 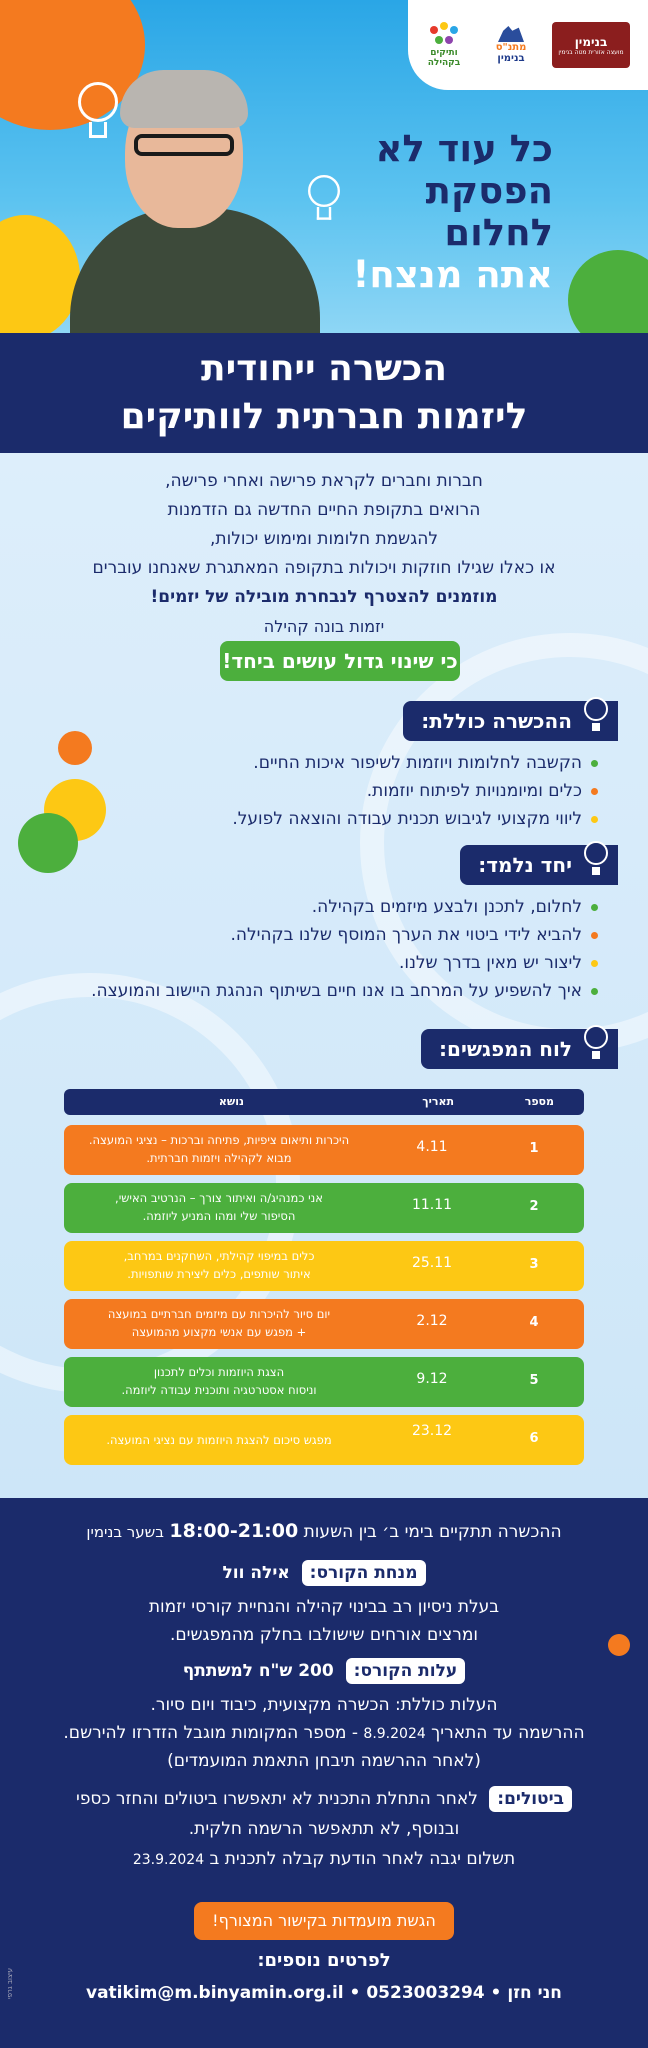 I want to click on facilitator-bio: ומרצים אורחים שישולבו בחלק מהמפגשים., so click(x=324, y=1635).